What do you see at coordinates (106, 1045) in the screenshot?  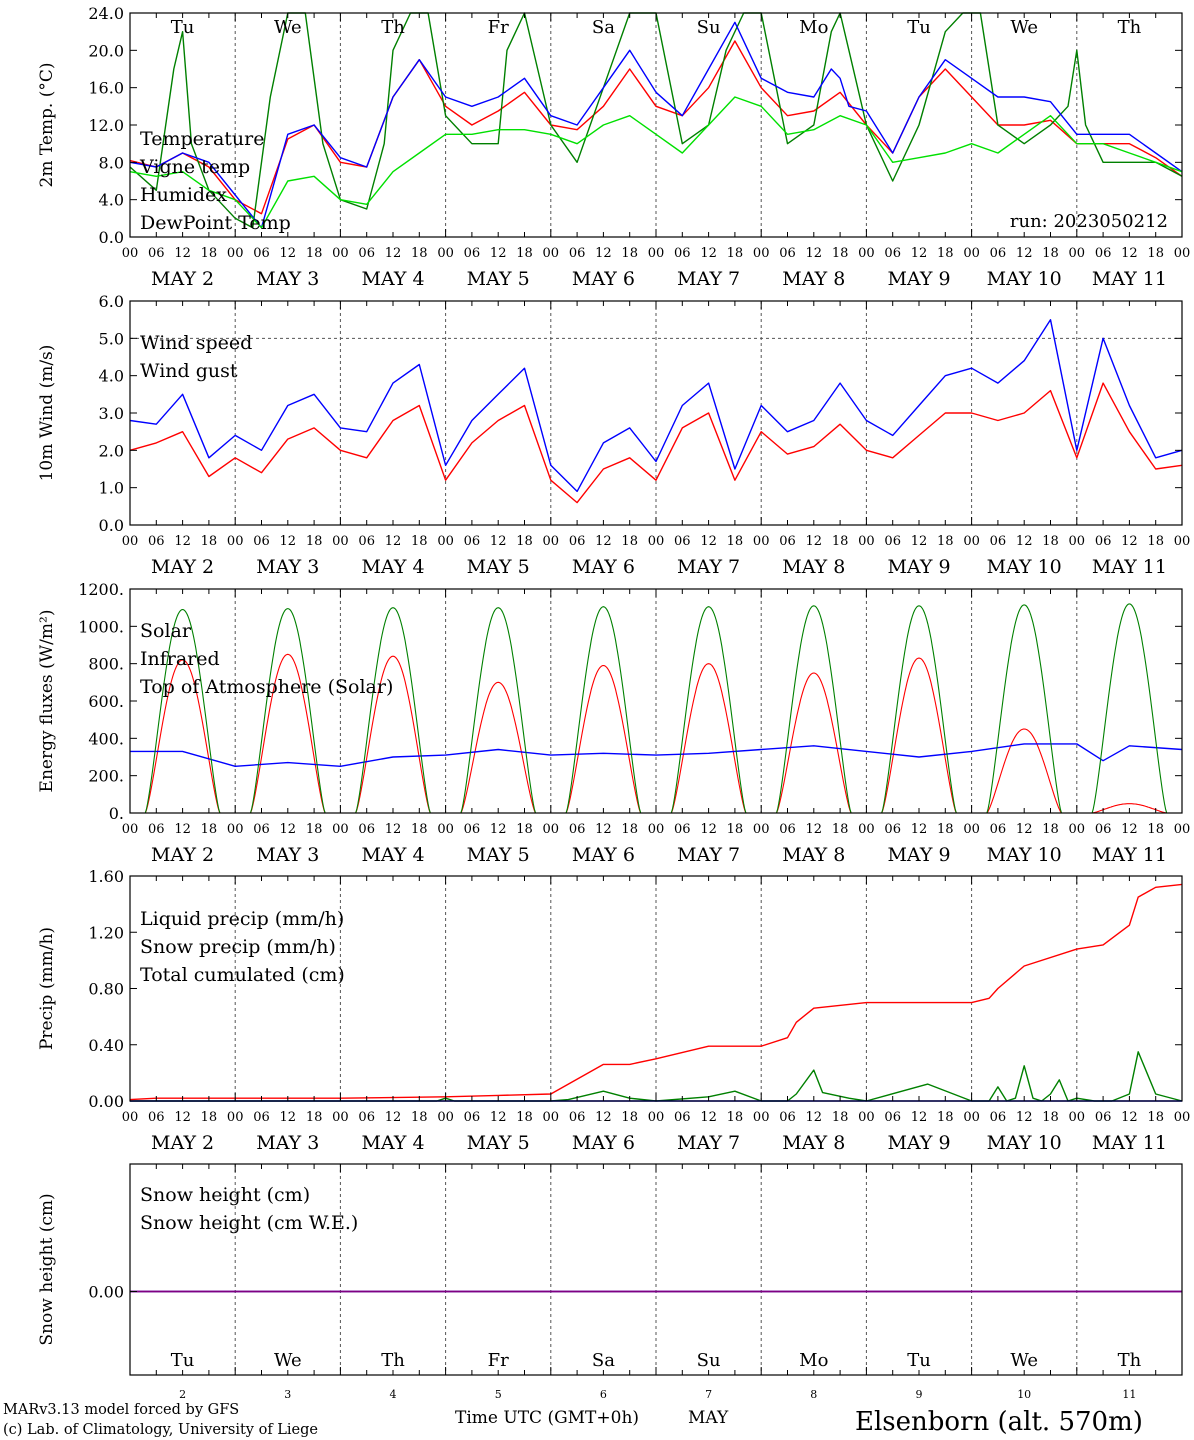 I see `y-tick-label: 0.40` at bounding box center [106, 1045].